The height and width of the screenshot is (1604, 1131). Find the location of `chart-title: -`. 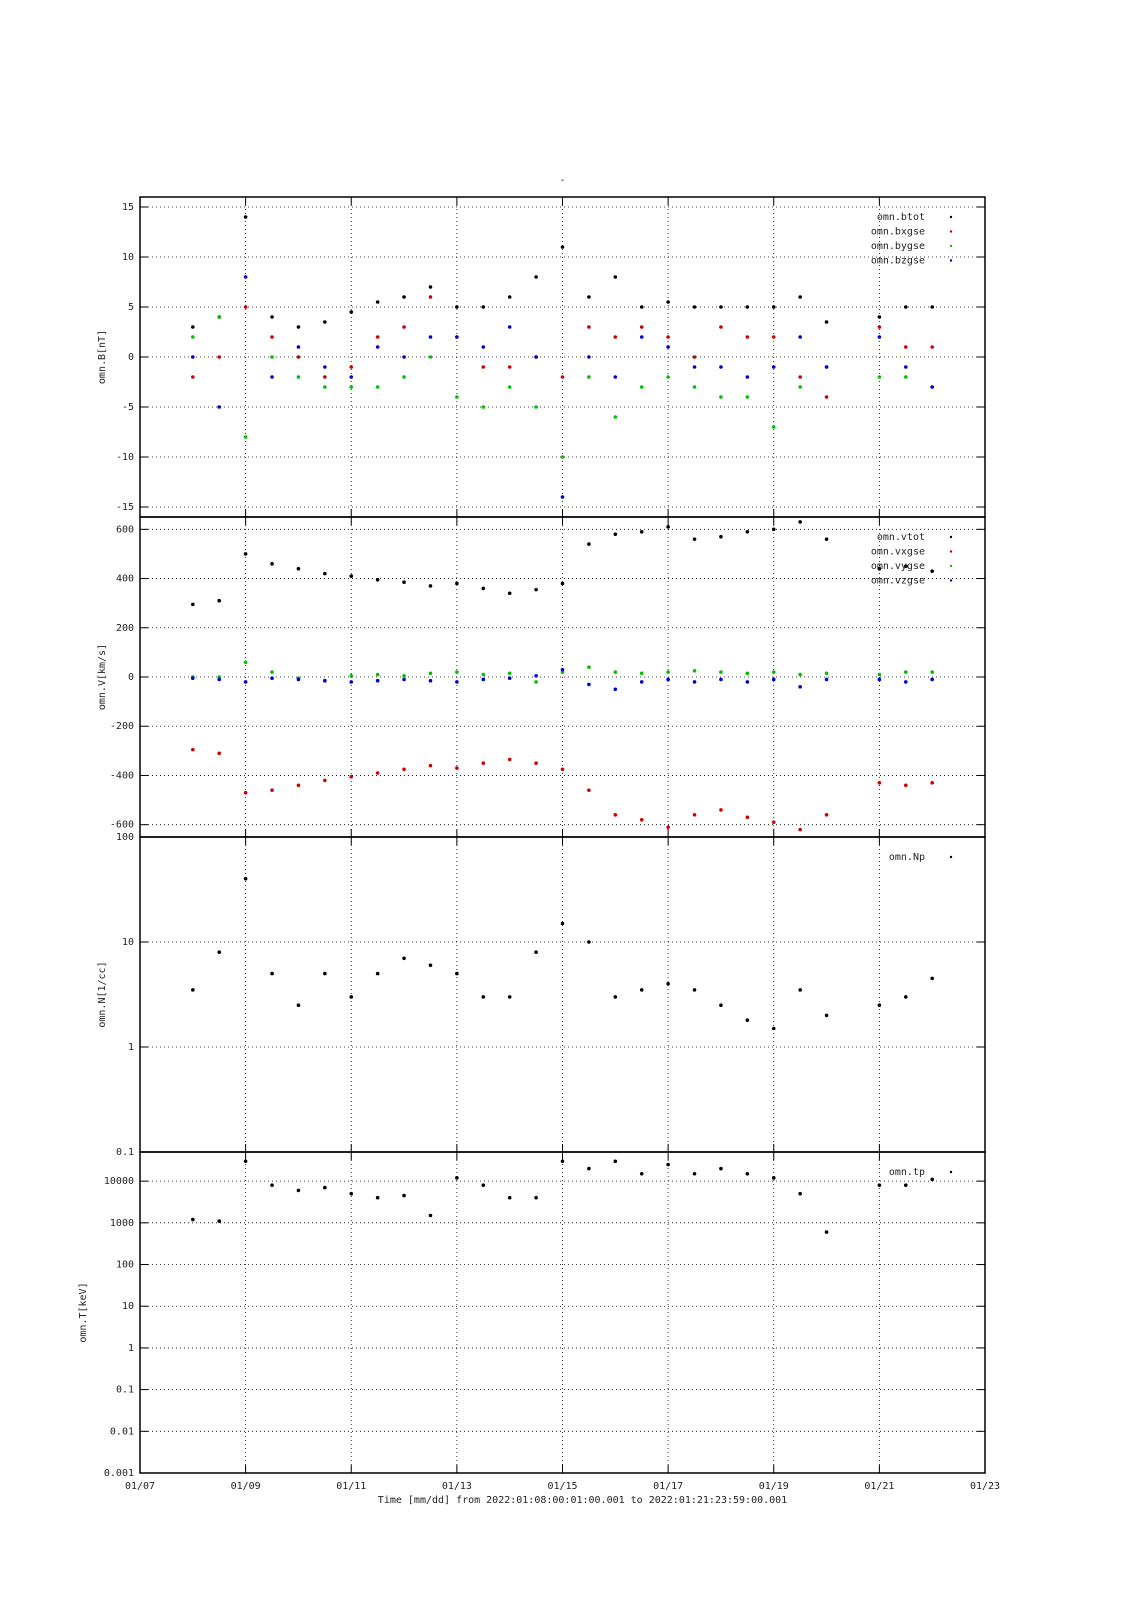

chart-title: - is located at coordinates (562, 180).